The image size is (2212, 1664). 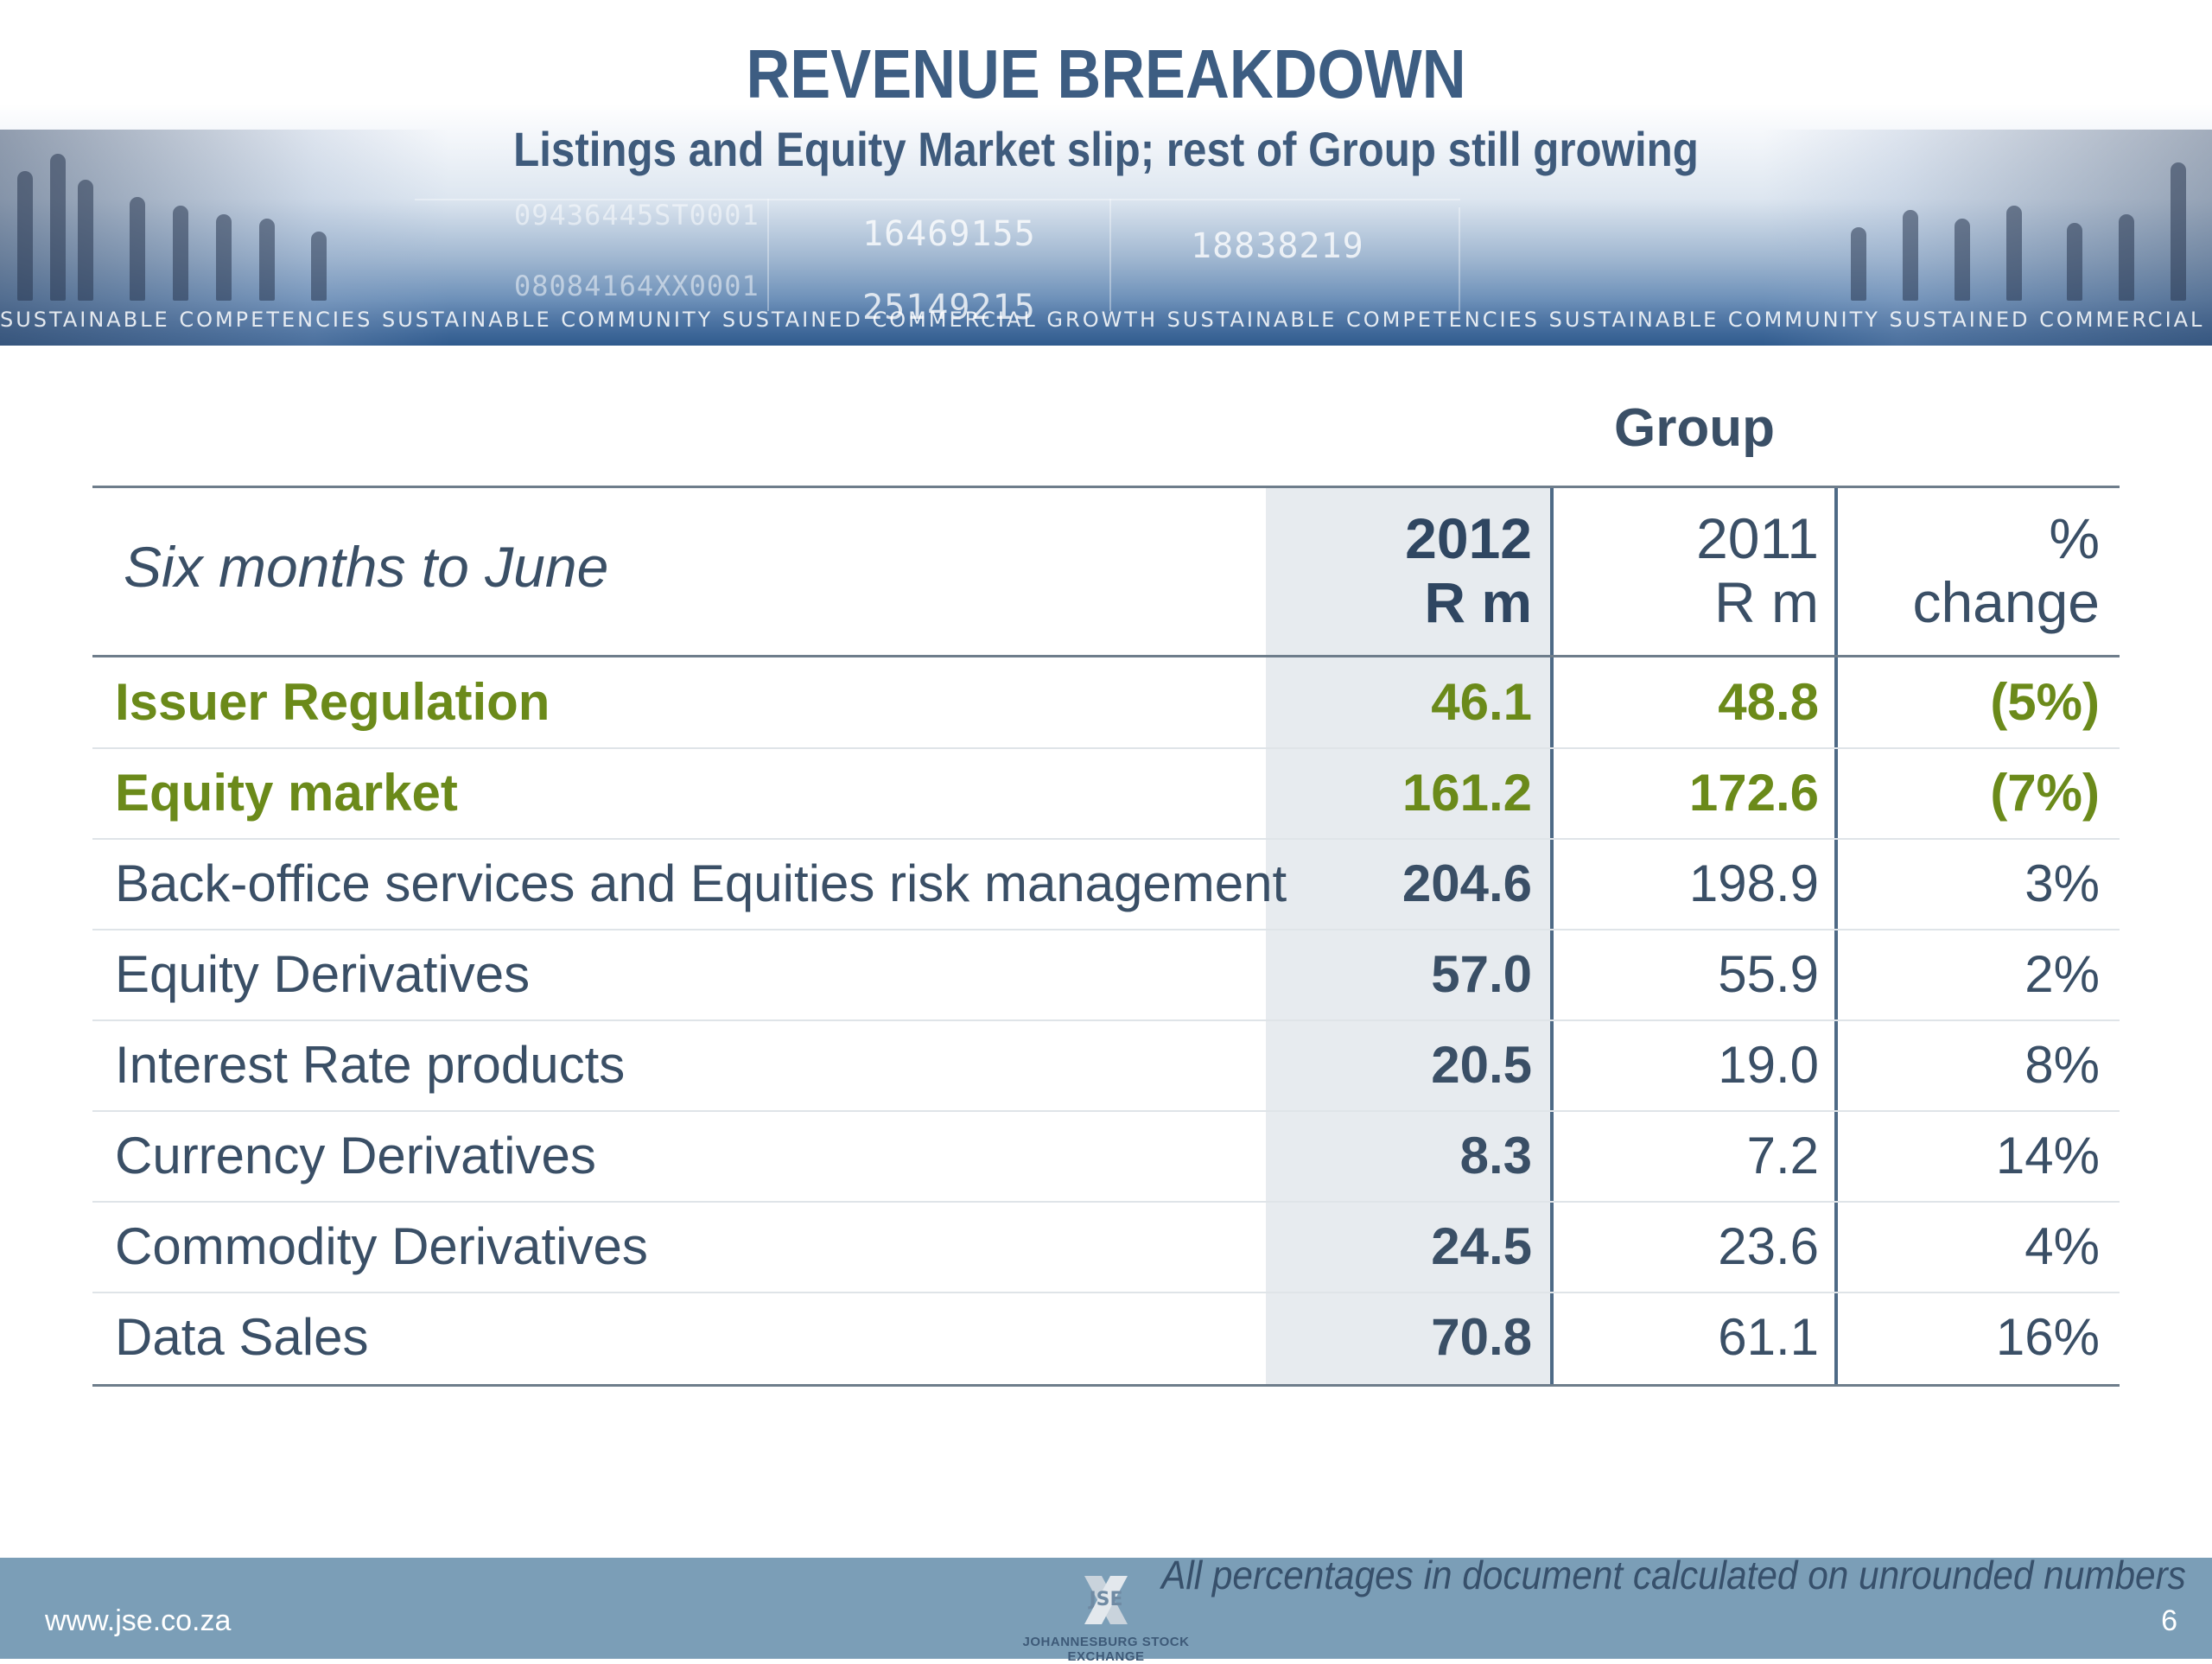 I want to click on ticker-text: 18838219, so click(x=1277, y=246).